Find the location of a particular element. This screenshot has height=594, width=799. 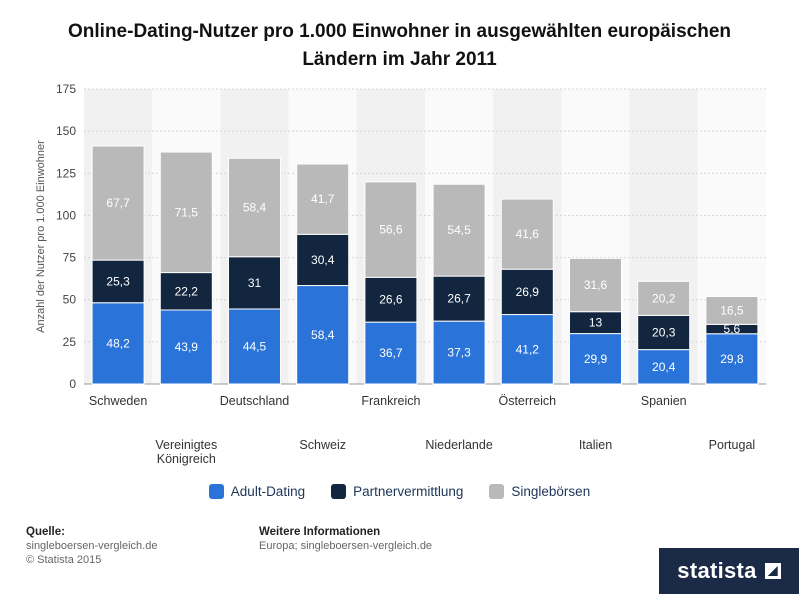

info-text: Europa; singleboersen-vergleich.de is located at coordinates (346, 546).